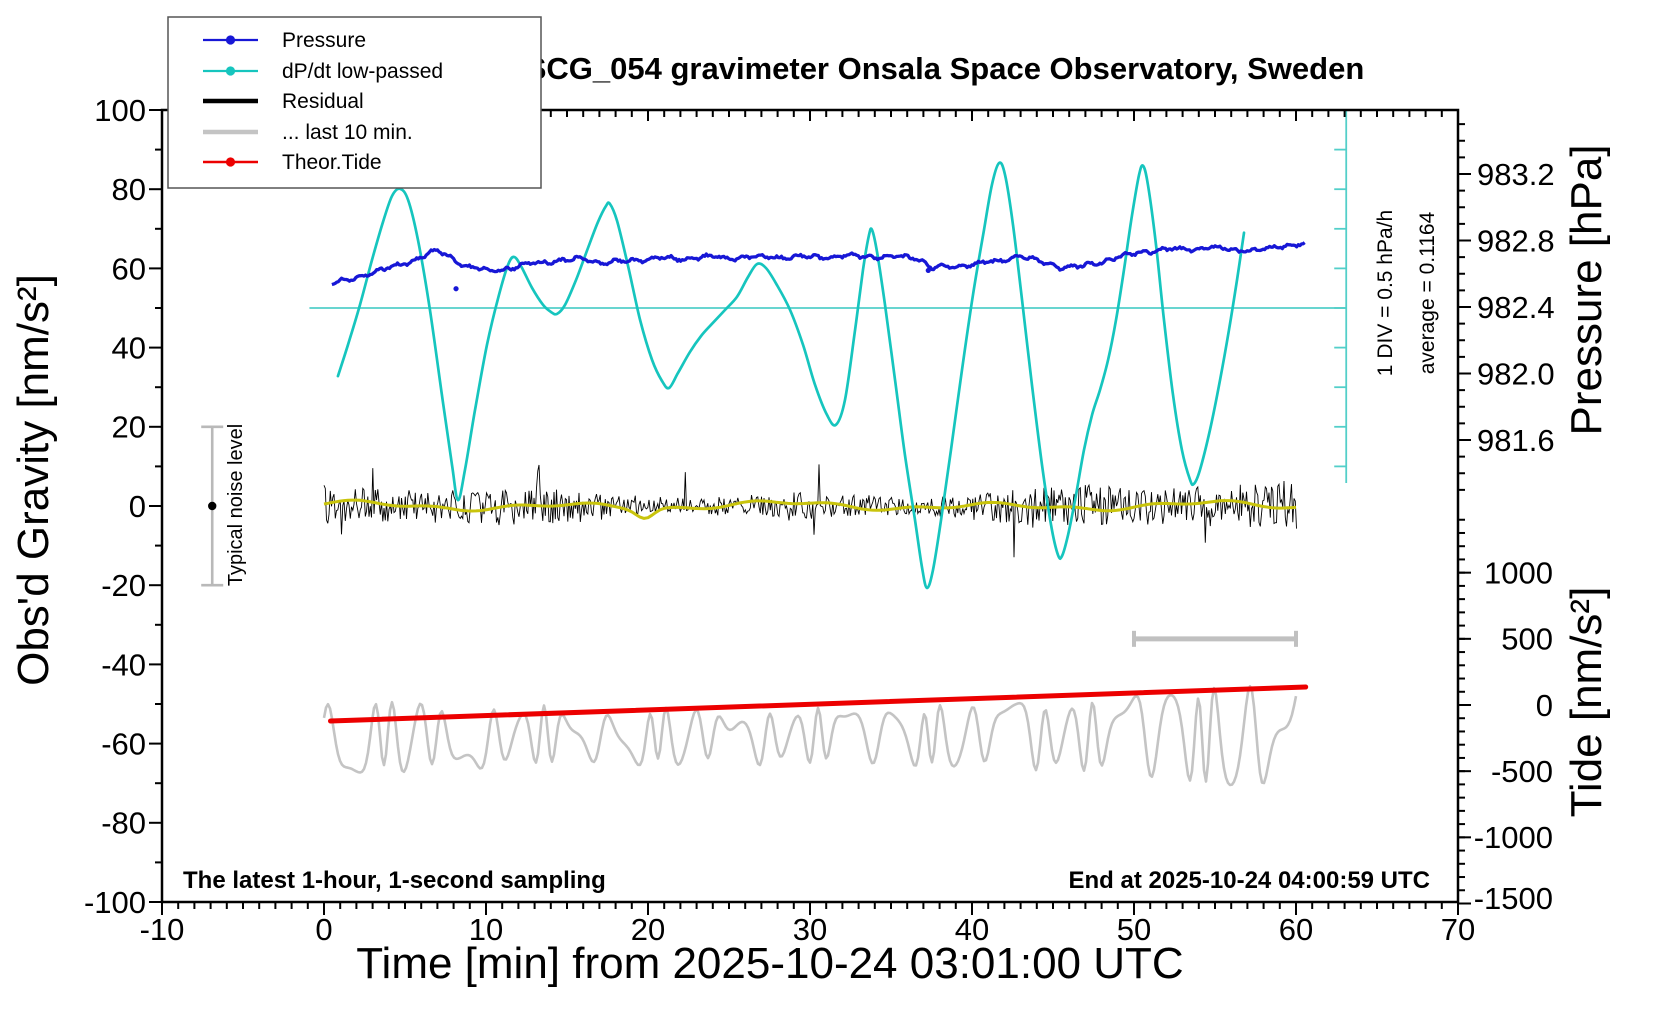  Describe the element at coordinates (1586, 702) in the screenshot. I see `tide-axis-title: Tide [nm/s²]` at that location.